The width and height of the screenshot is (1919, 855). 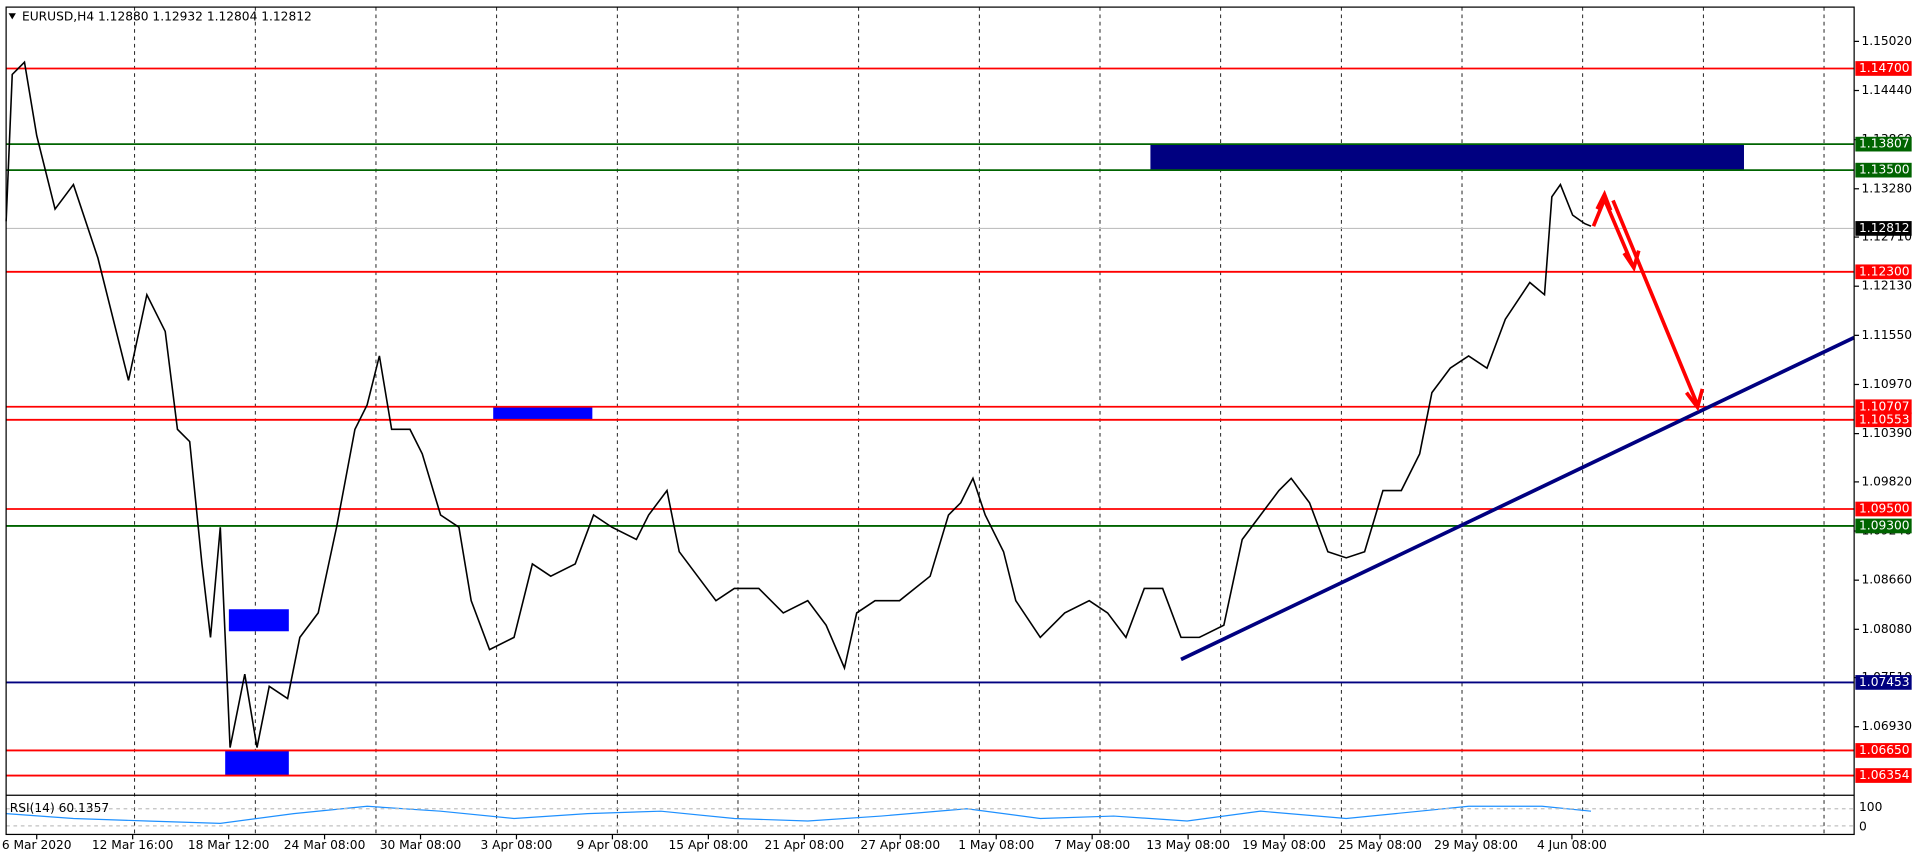 I want to click on menu-arrow, so click(x=12, y=16).